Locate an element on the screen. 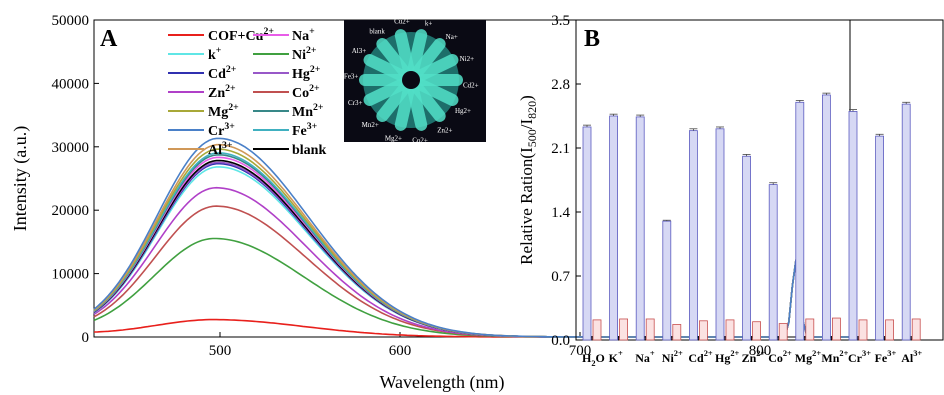 The image size is (944, 395). legend-label: Hg2+ is located at coordinates (306, 73).